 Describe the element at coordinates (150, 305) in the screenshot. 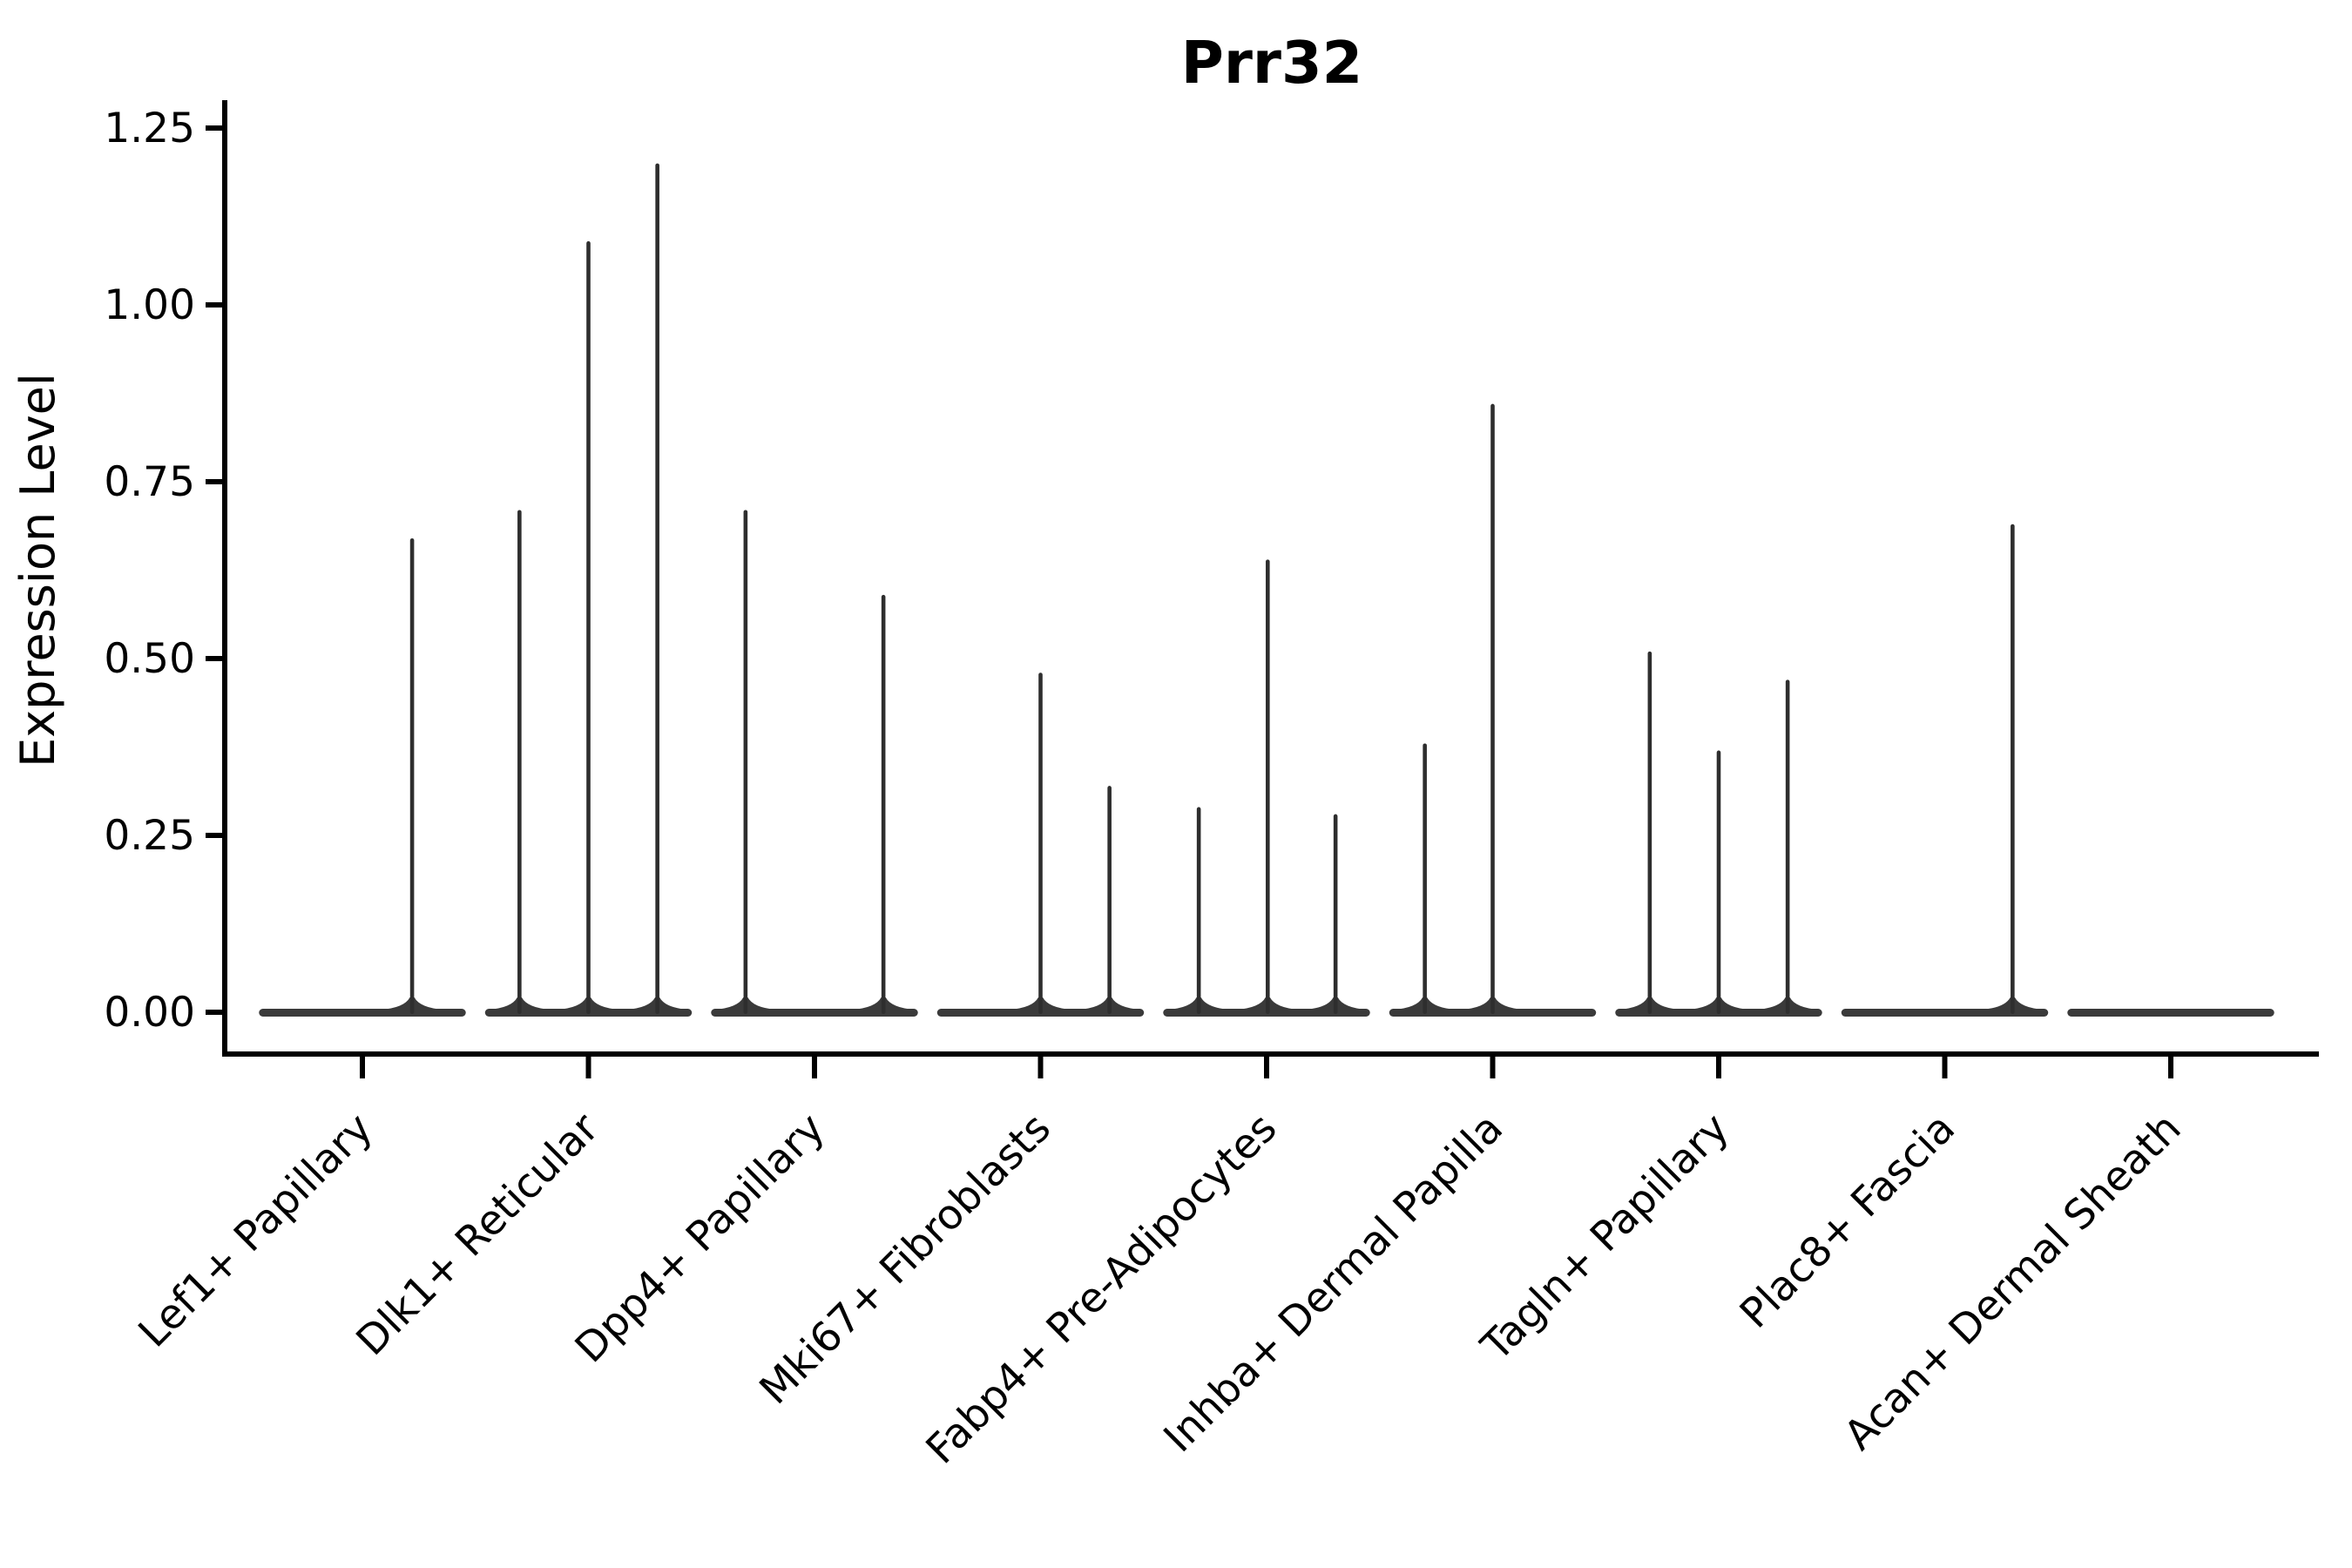

I see `y-tick-label: 1.00` at that location.